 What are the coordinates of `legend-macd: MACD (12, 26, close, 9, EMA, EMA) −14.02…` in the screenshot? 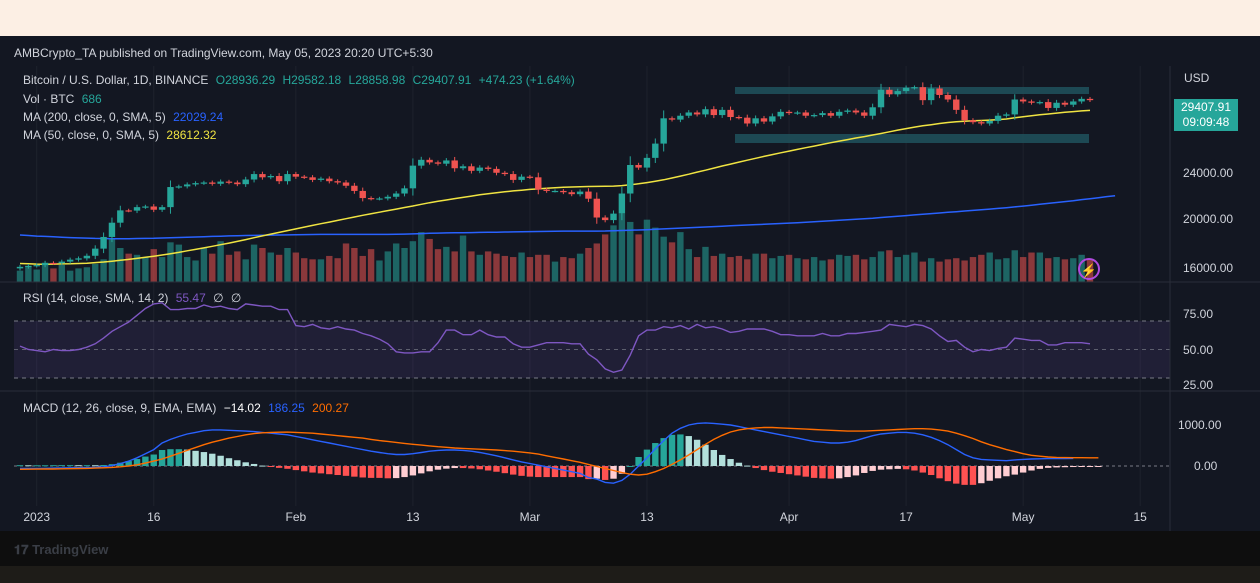 It's located at (188, 408).